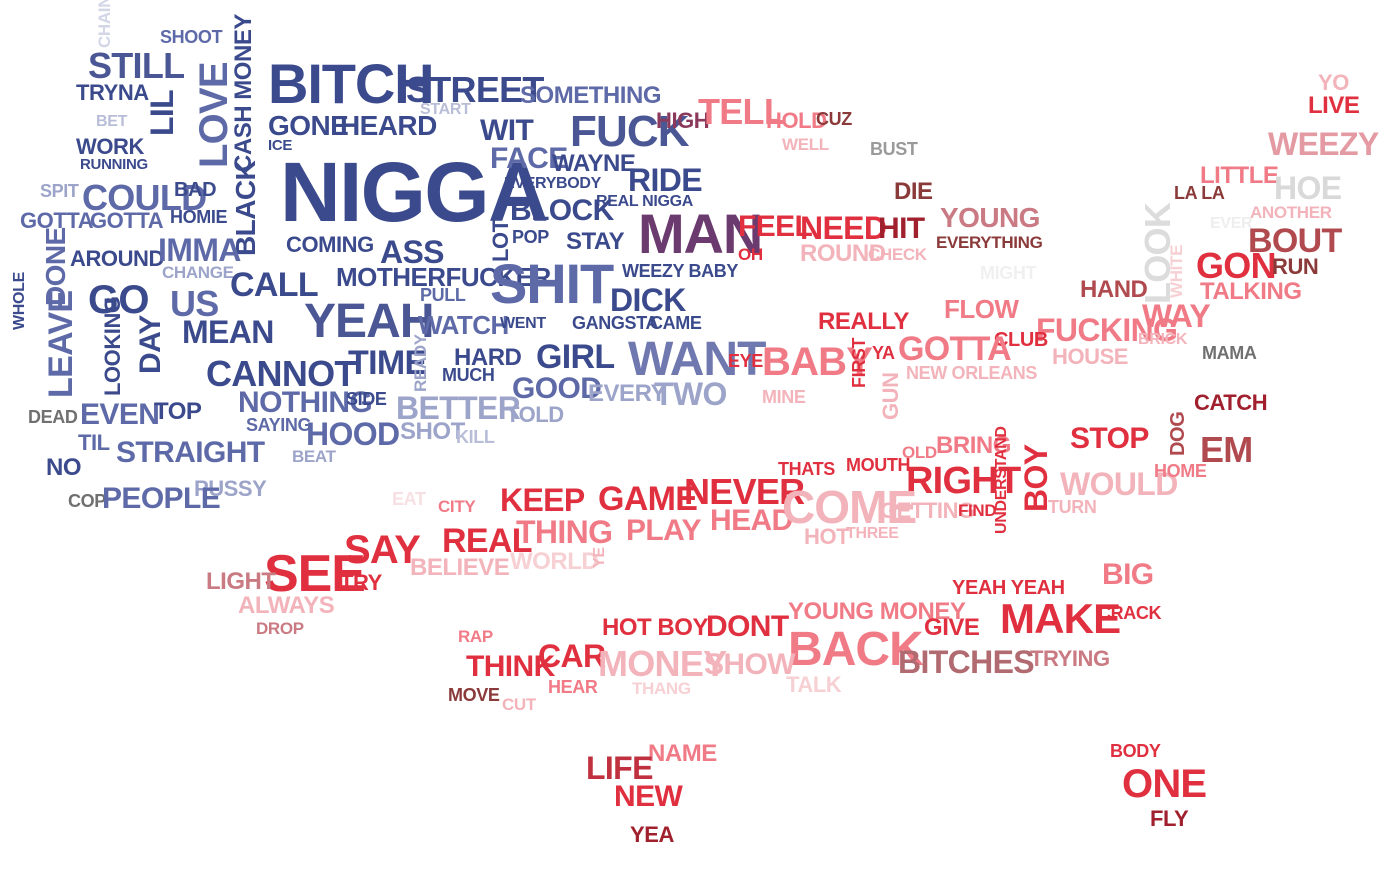 The image size is (1395, 877). What do you see at coordinates (897, 254) in the screenshot?
I see `word: CHECK` at bounding box center [897, 254].